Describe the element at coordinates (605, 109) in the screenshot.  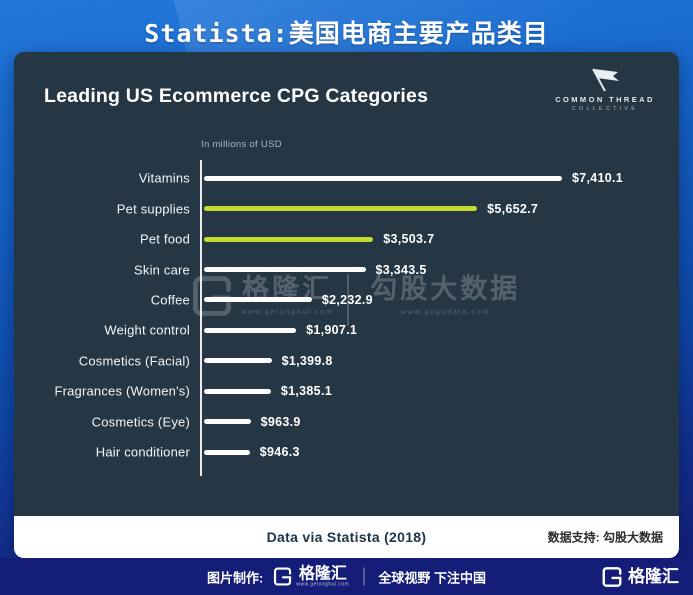
I see `logo-line2: COLLECTIVE` at that location.